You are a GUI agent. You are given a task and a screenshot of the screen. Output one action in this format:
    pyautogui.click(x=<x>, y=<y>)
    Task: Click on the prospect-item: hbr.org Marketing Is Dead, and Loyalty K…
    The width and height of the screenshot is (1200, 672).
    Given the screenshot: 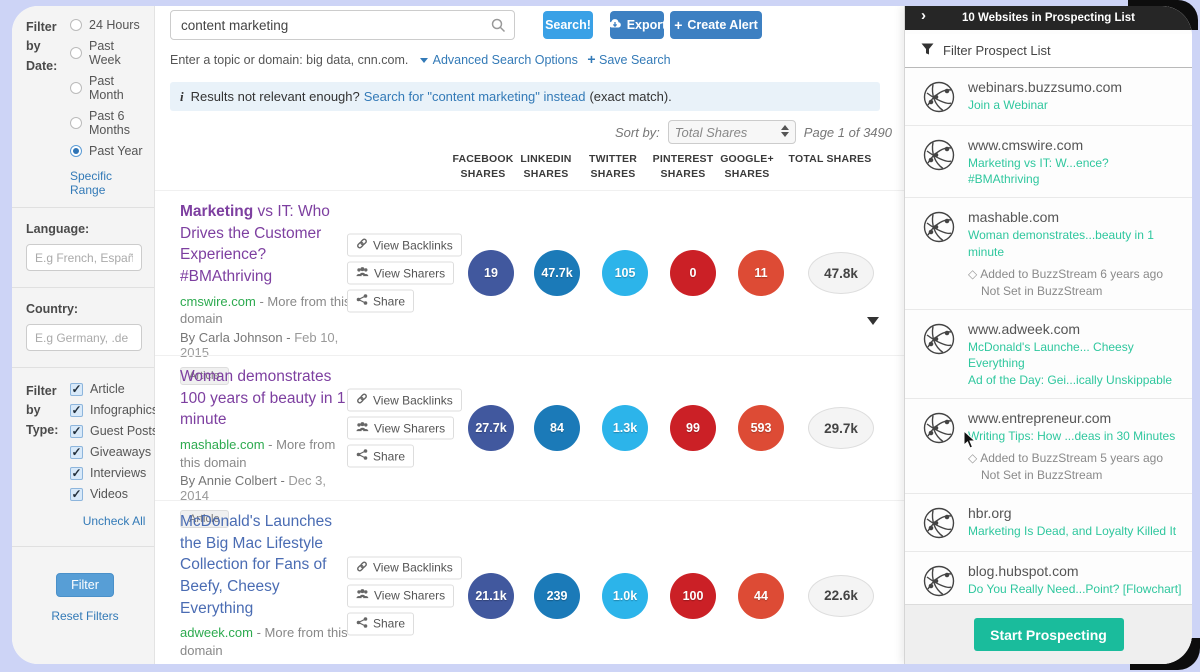 What is the action you would take?
    pyautogui.click(x=1048, y=523)
    